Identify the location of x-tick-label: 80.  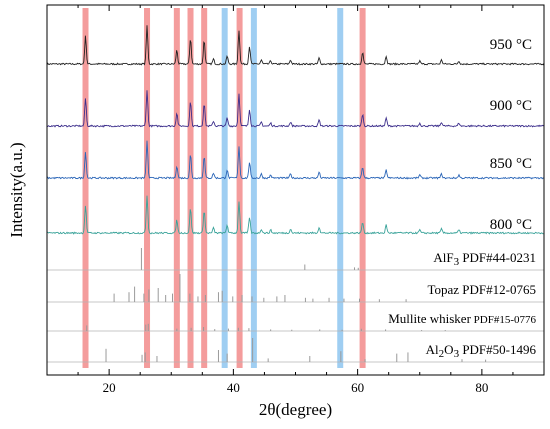
(481, 387).